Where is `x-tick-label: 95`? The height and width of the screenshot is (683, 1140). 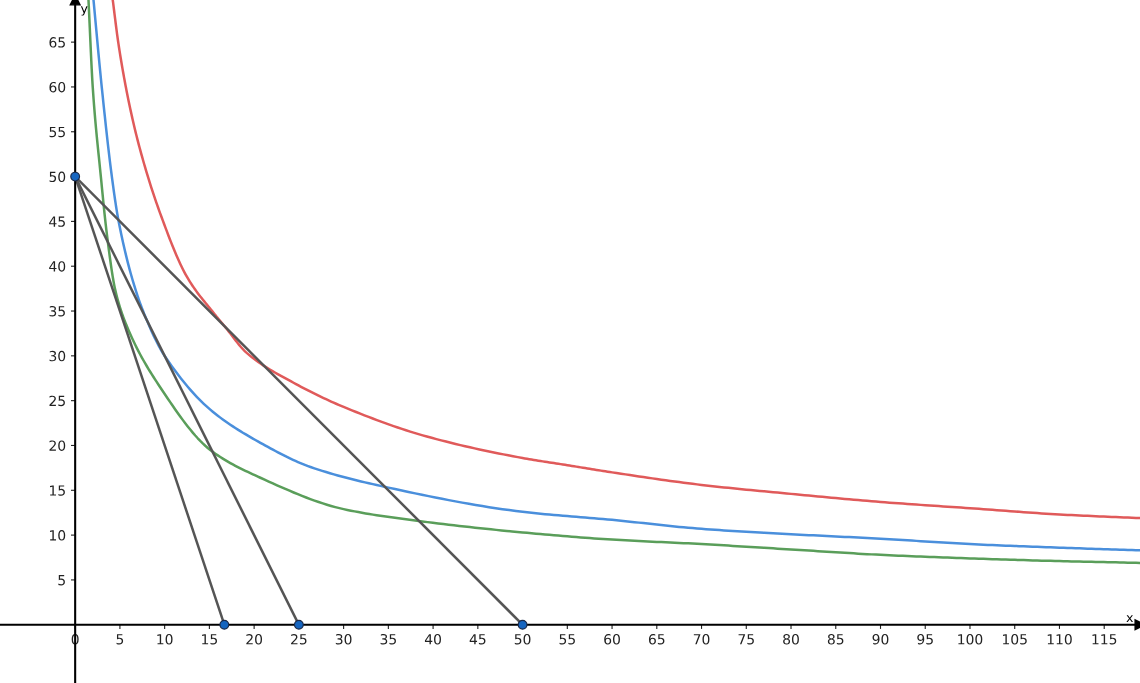
x-tick-label: 95 is located at coordinates (925, 639).